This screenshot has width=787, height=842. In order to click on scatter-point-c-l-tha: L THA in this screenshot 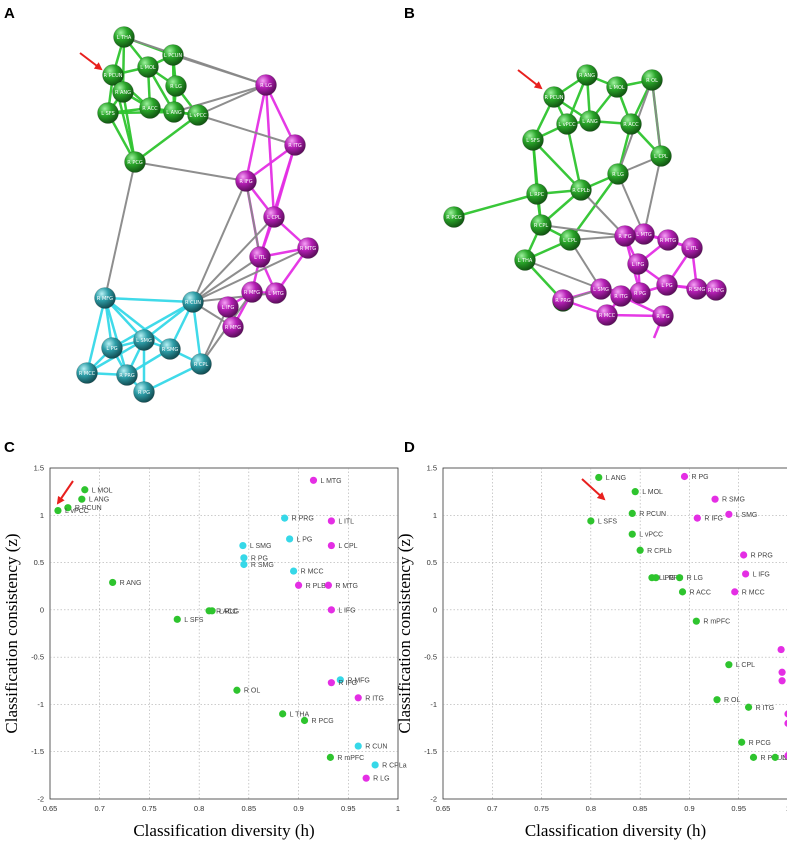, I will do `click(294, 714)`.